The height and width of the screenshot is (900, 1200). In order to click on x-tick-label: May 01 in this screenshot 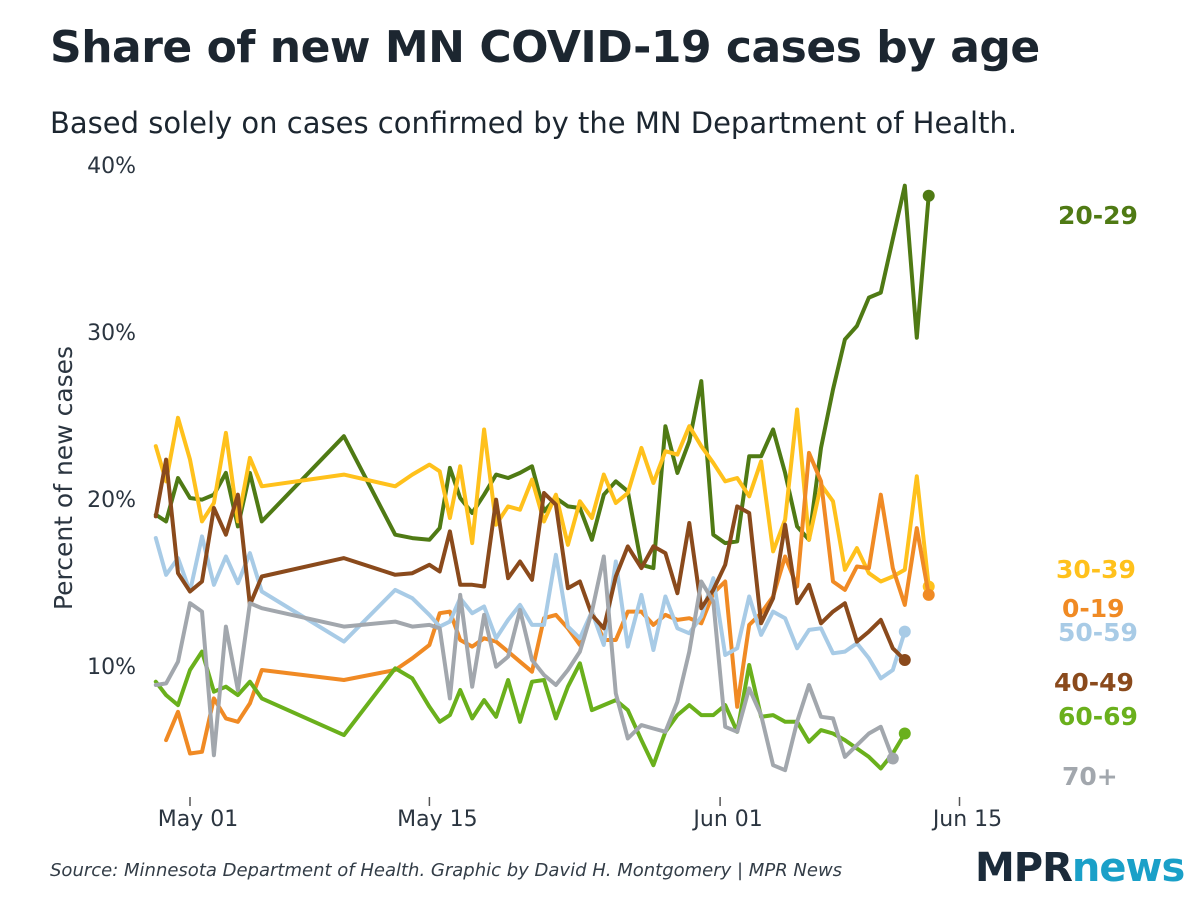, I will do `click(198, 819)`.